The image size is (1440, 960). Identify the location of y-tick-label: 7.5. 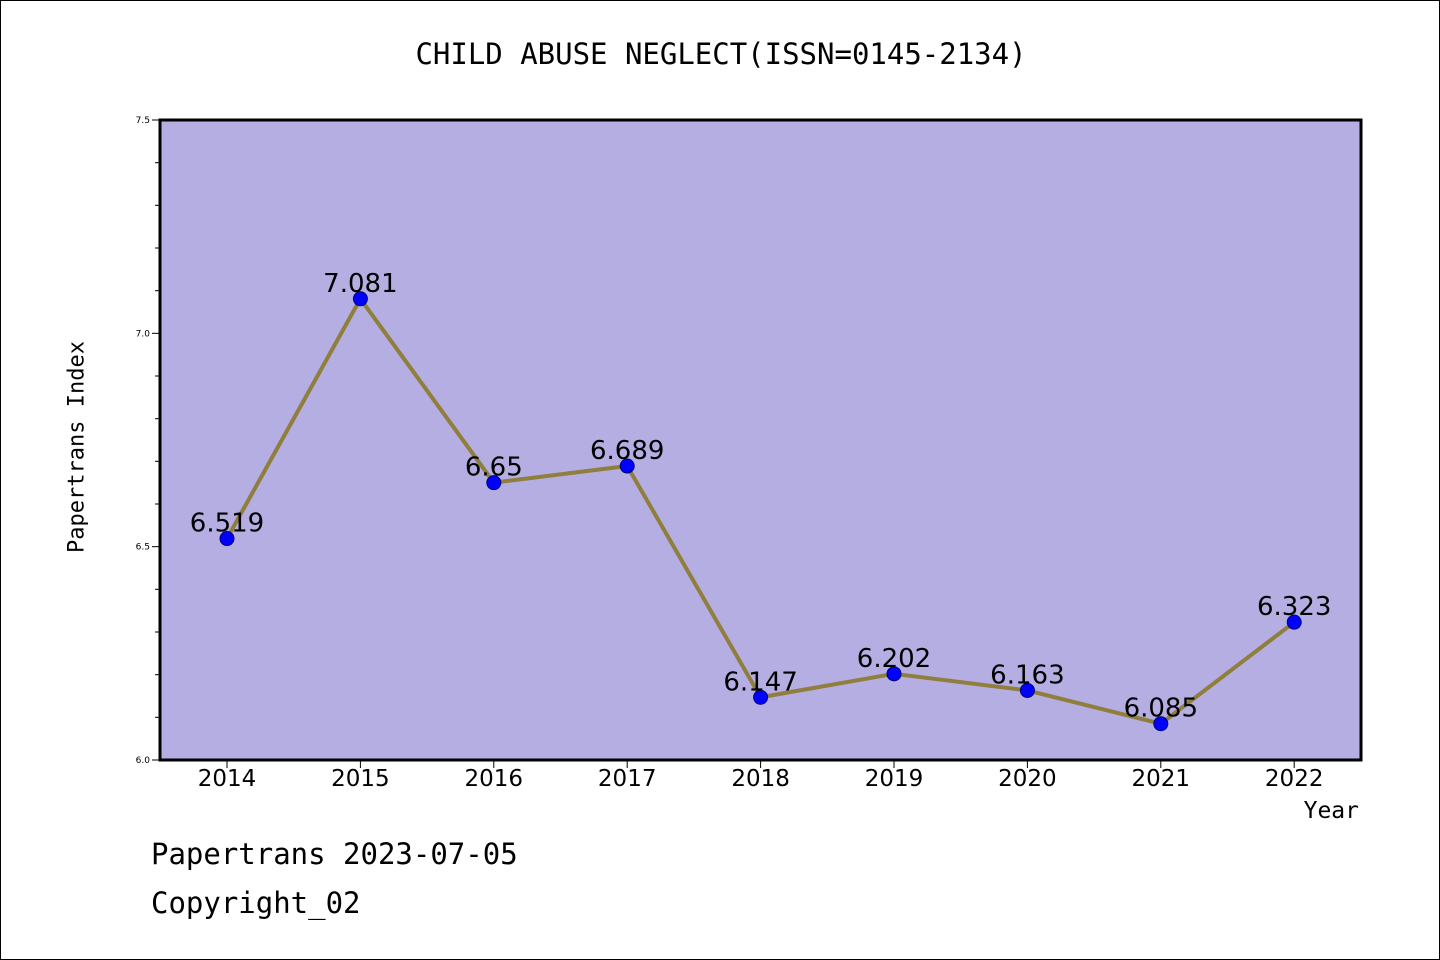
(143, 121).